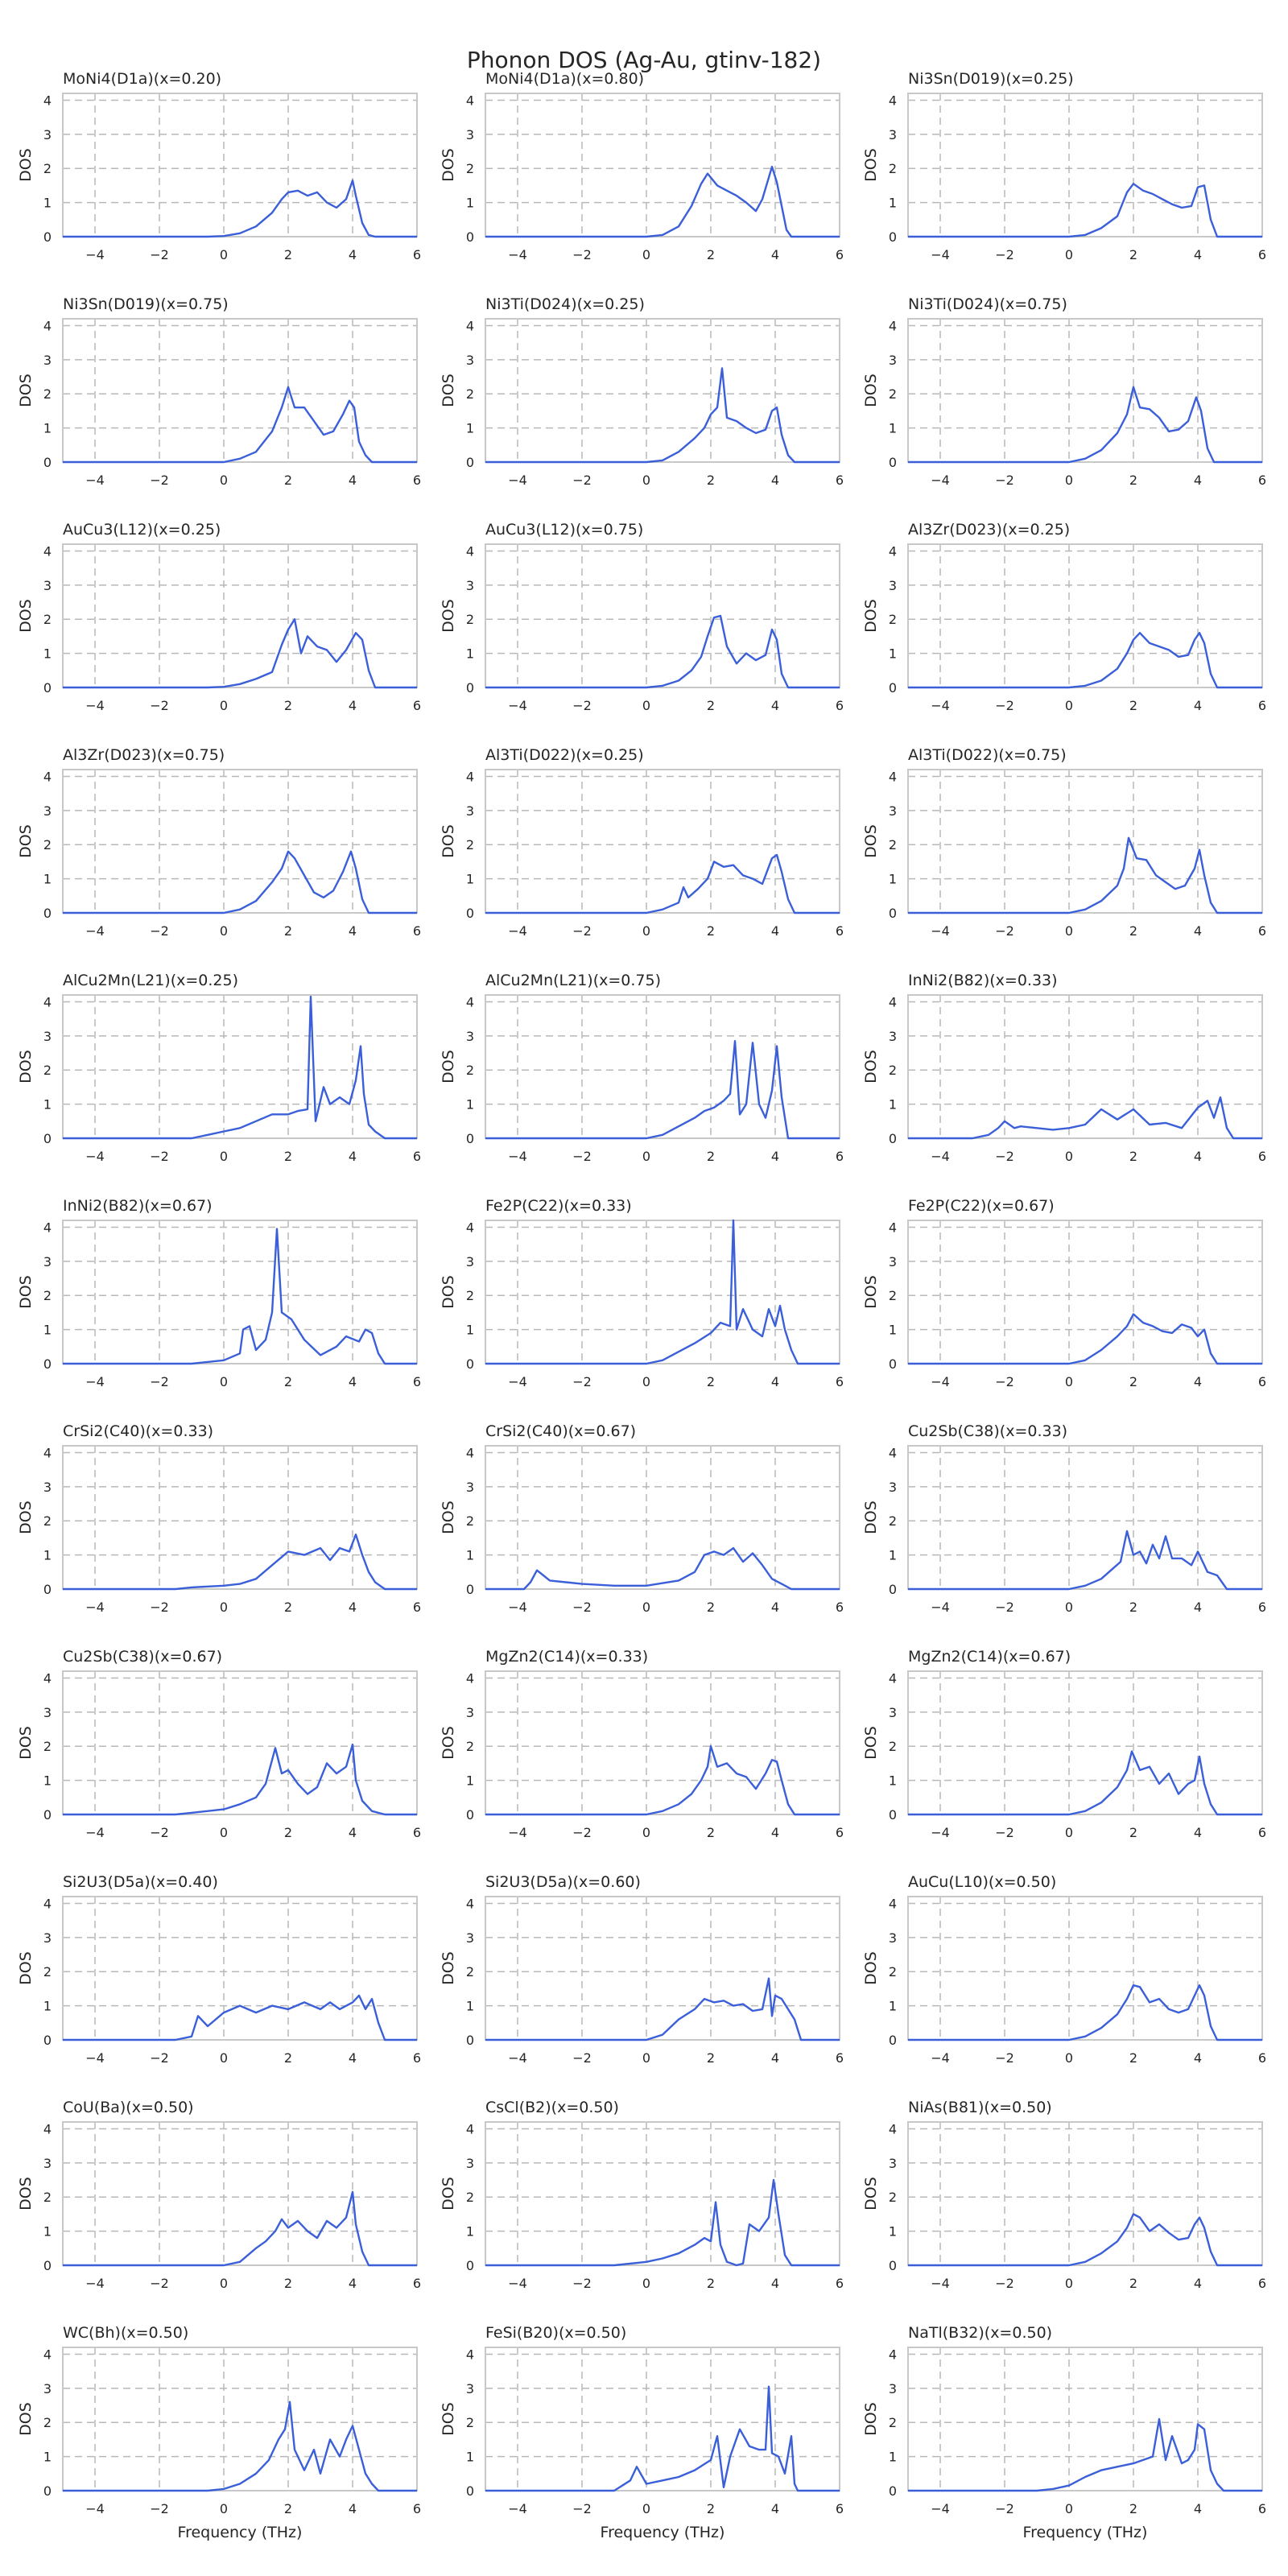 Image resolution: width=1288 pixels, height=2576 pixels. What do you see at coordinates (1064, 617) in the screenshot?
I see `dos-panel: Al3Zr(D023)(x=0.25) −4 −2 0 2 4 6 0 1 2 3 4 DOS` at bounding box center [1064, 617].